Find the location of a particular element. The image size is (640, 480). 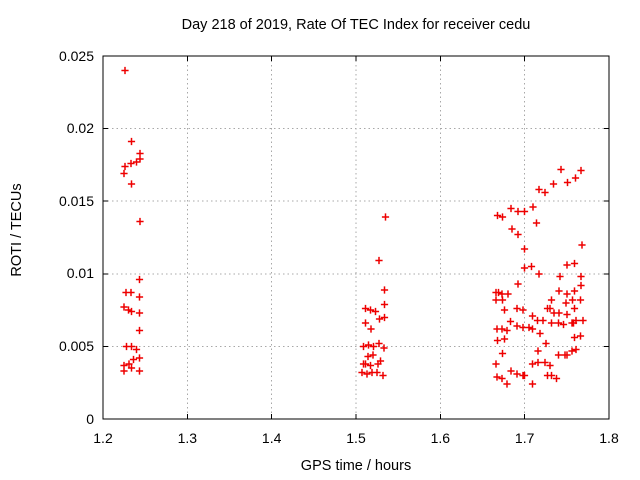

x-tick-label: 1.2 is located at coordinates (103, 438).